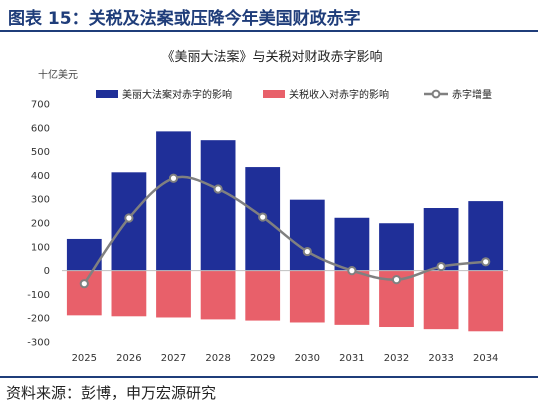 The image size is (538, 410). Describe the element at coordinates (40, 105) in the screenshot. I see `y-tick-label: 700` at that location.